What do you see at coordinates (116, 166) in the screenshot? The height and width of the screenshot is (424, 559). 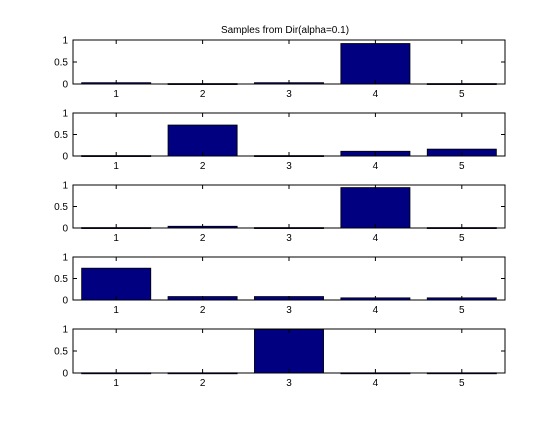 I see `x-tick-label-2-1: 1` at bounding box center [116, 166].